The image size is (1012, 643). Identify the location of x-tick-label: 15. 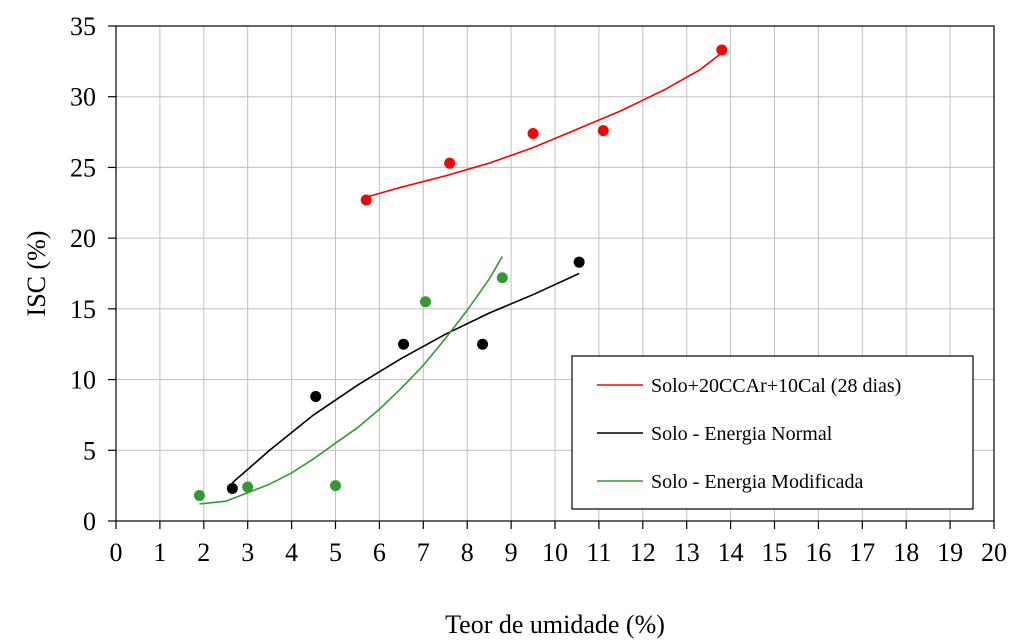
(775, 552).